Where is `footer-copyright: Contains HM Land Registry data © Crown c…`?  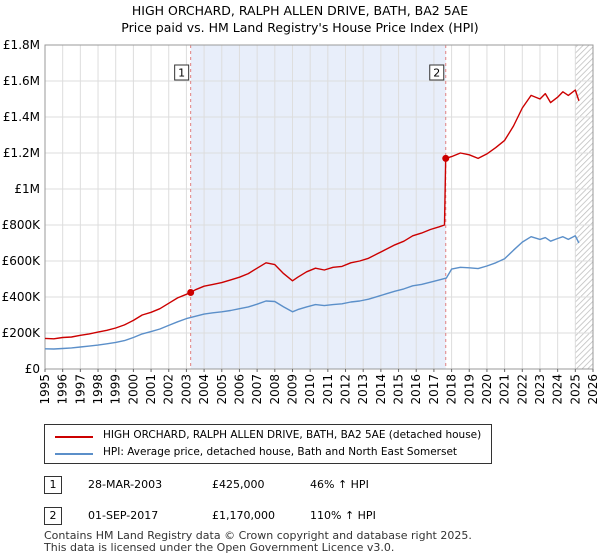 footer-copyright: Contains HM Land Registry data © Crown c… is located at coordinates (258, 535).